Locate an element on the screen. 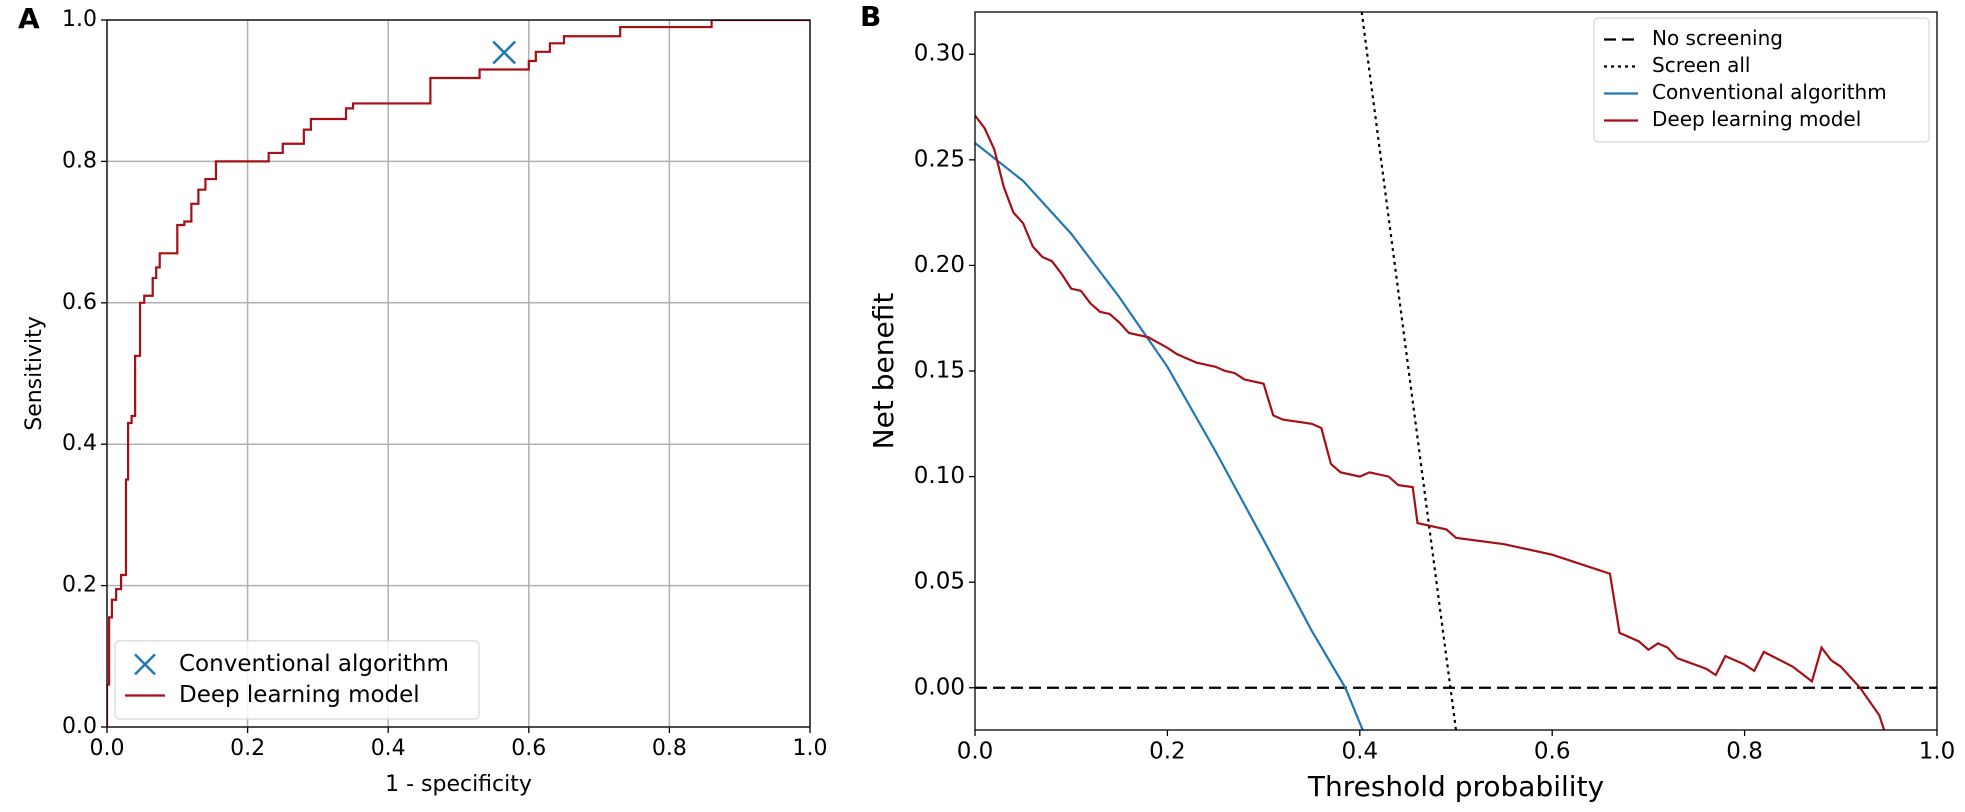 The image size is (1965, 812). y-tick-label: 1.0 is located at coordinates (79, 19).